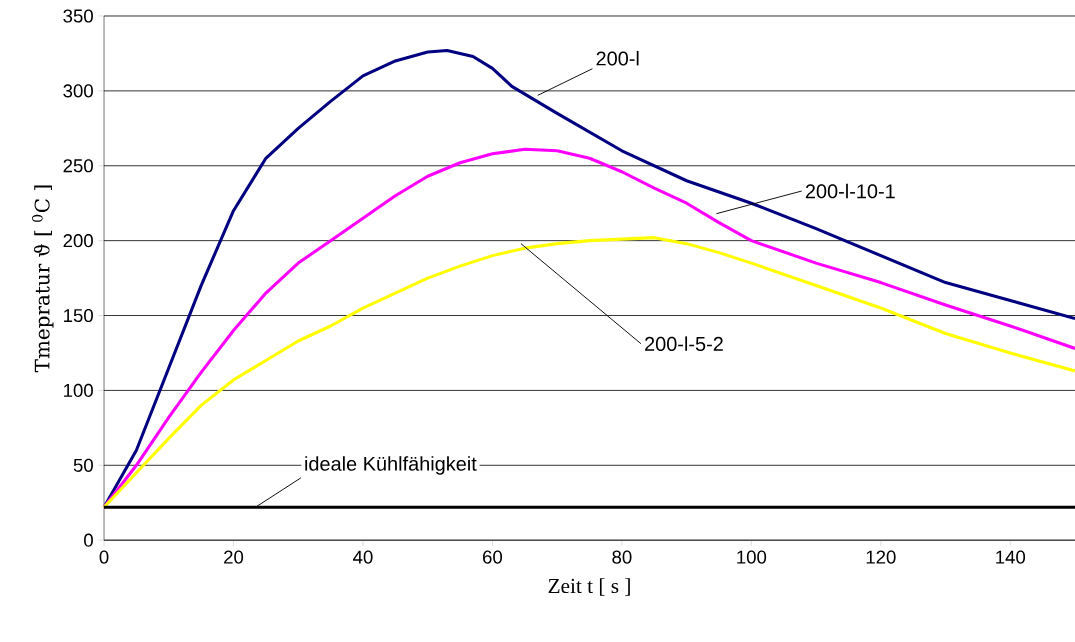 The height and width of the screenshot is (642, 1075). What do you see at coordinates (83, 465) in the screenshot?
I see `y-tick-label: 50` at bounding box center [83, 465].